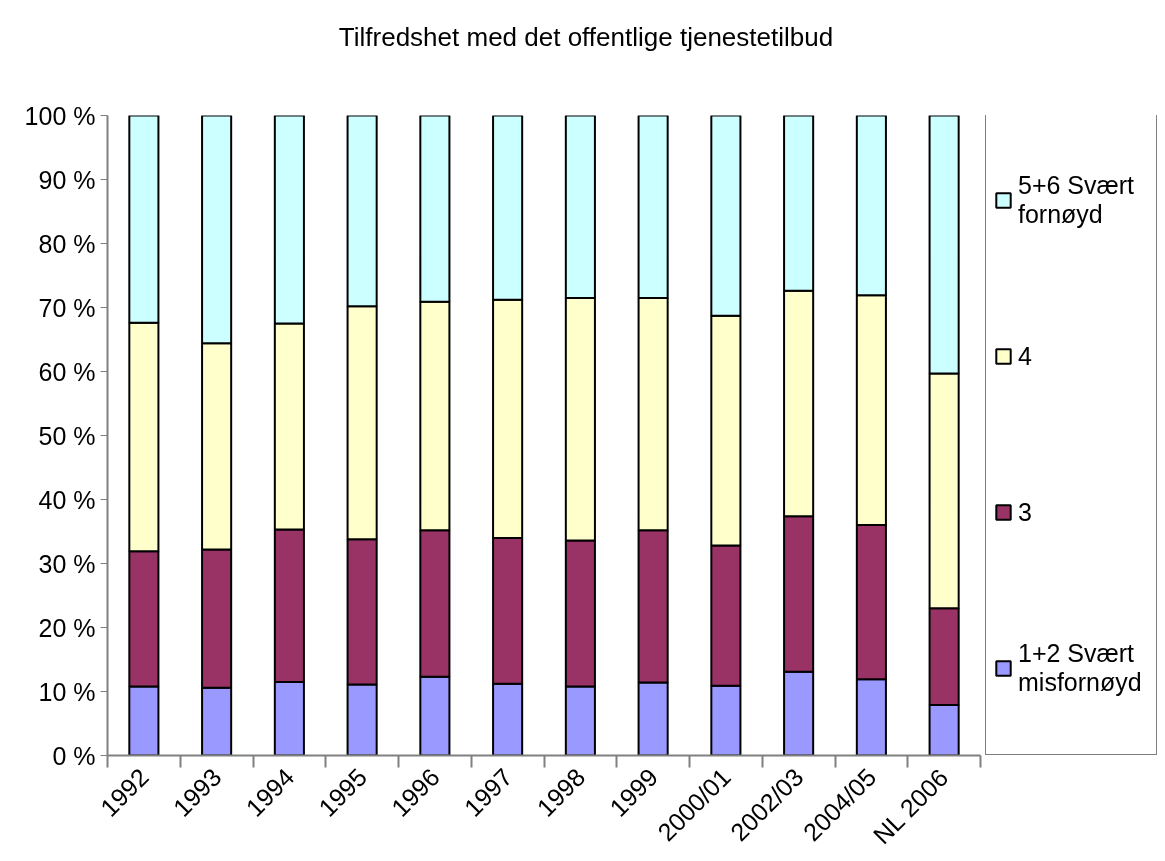 This screenshot has height=861, width=1165. Describe the element at coordinates (1080, 668) in the screenshot. I see `legend-label: 1+2 Svært misfornøyd` at that location.